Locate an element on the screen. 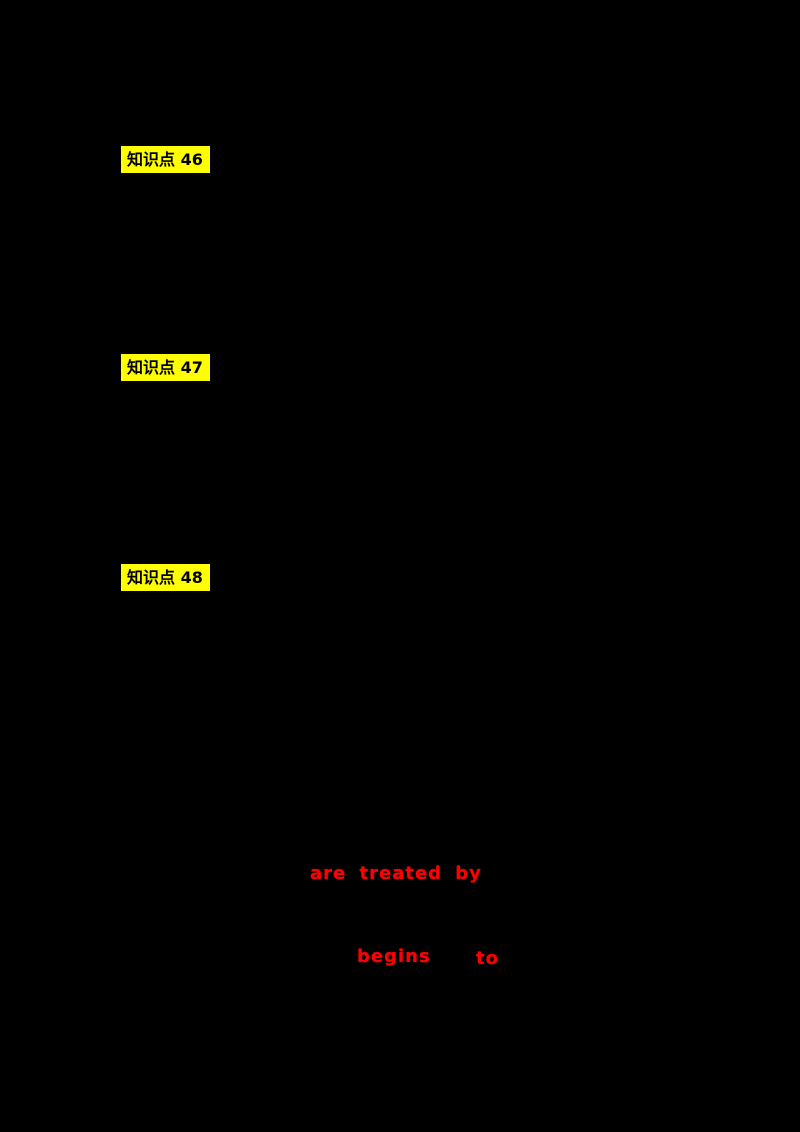 This screenshot has height=1132, width=800. red-answer-are-treated-by: are treated by is located at coordinates (396, 873).